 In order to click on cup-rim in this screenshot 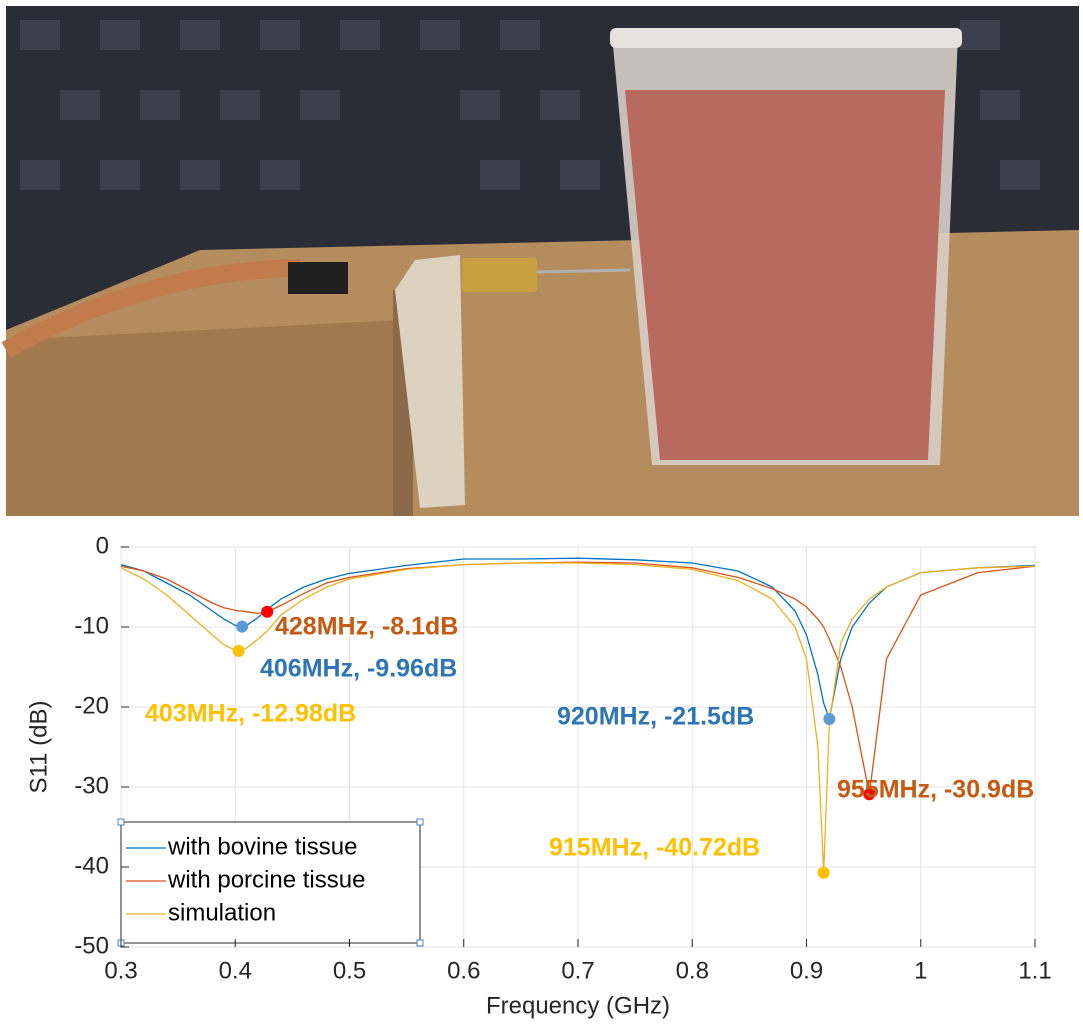, I will do `click(786, 38)`.